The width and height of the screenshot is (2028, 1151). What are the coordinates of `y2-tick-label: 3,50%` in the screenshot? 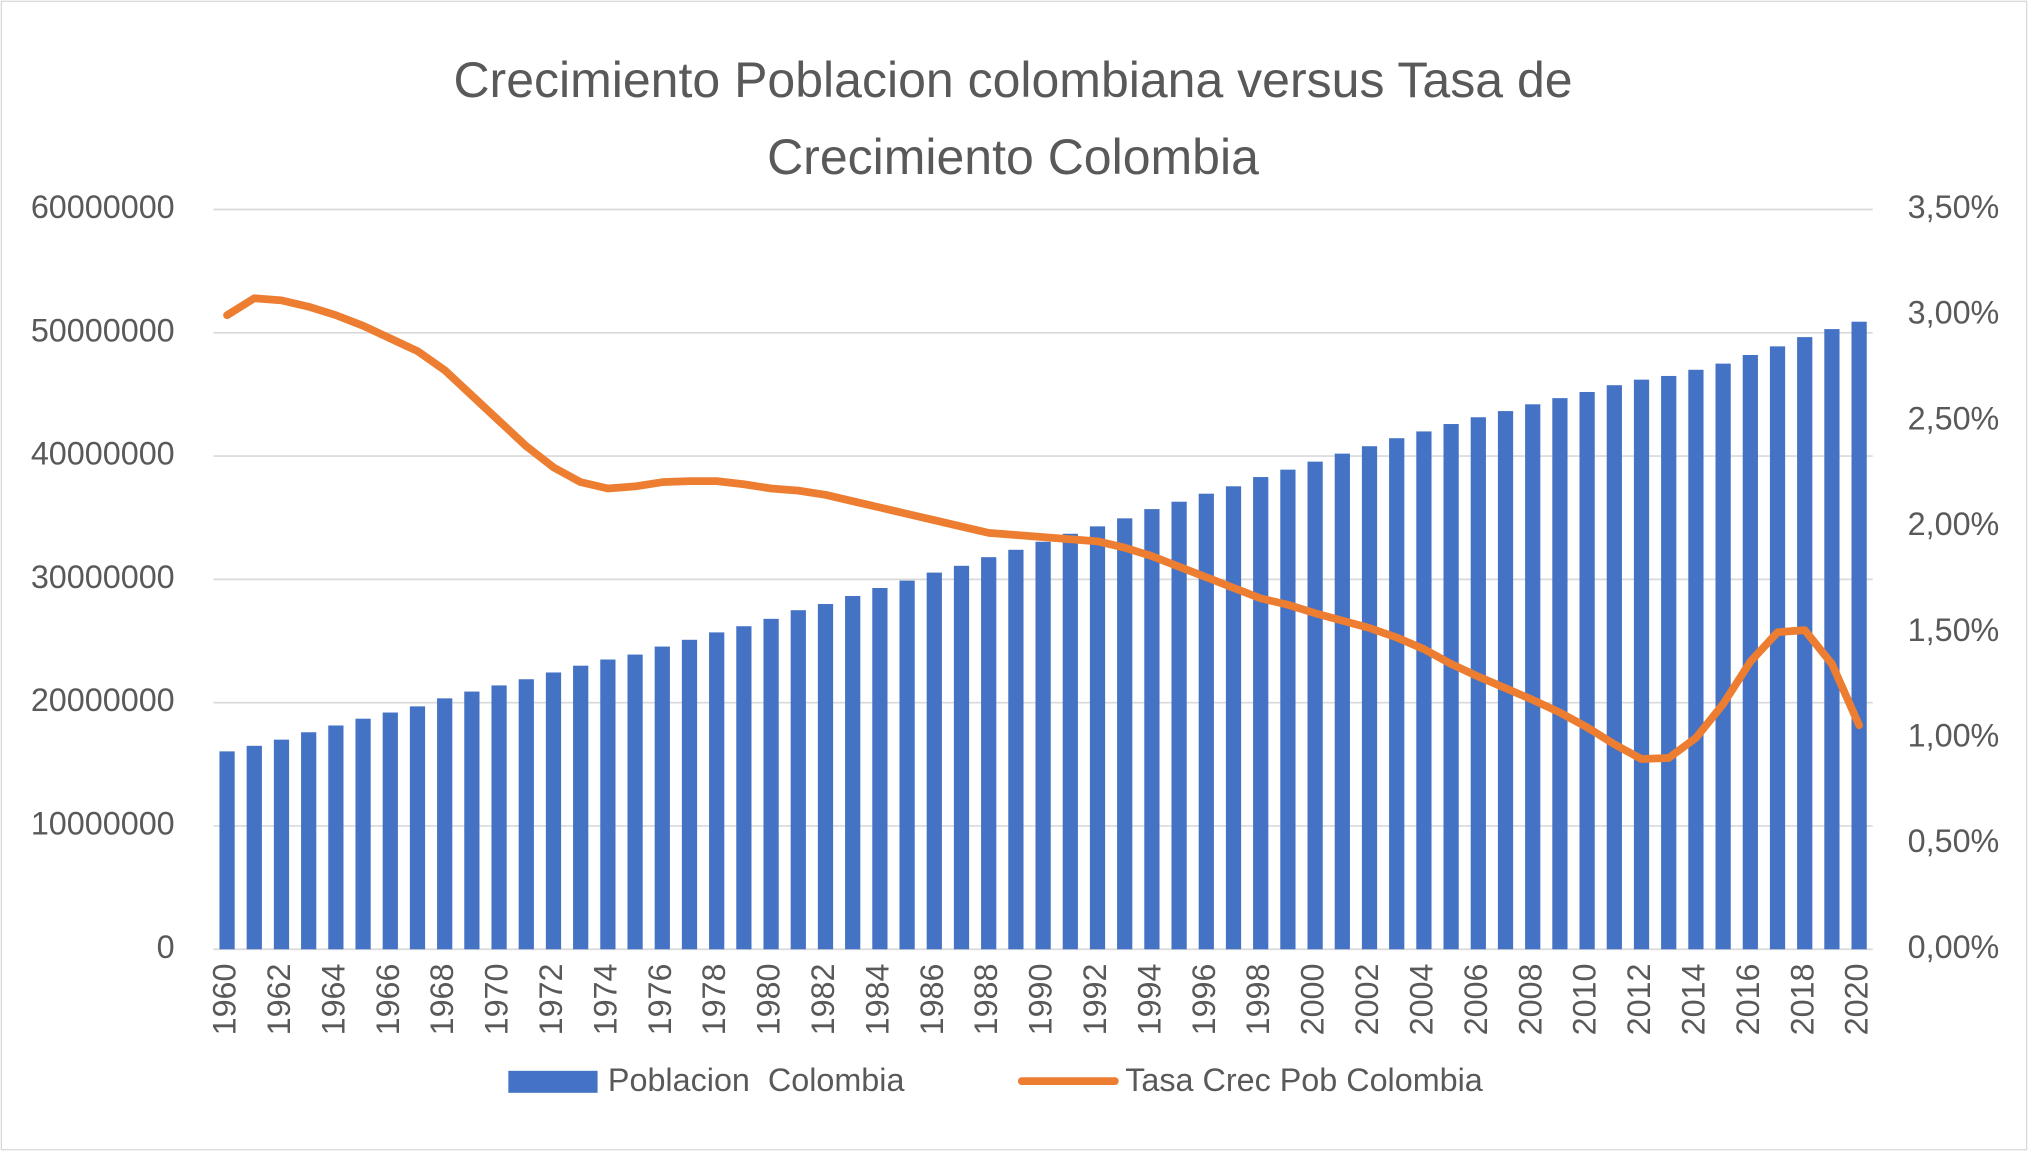 It's located at (1954, 207).